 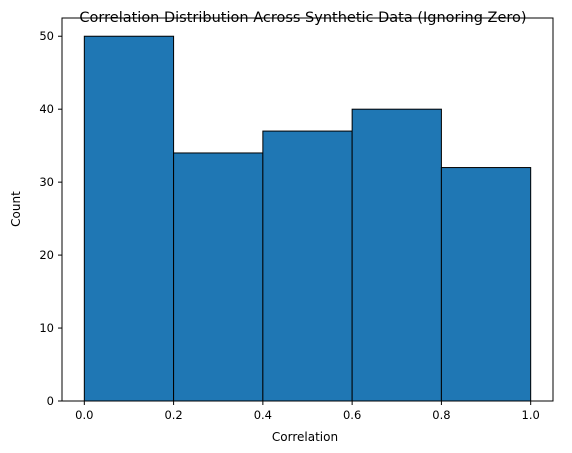 I want to click on y-tick-label: 20, so click(x=46, y=255).